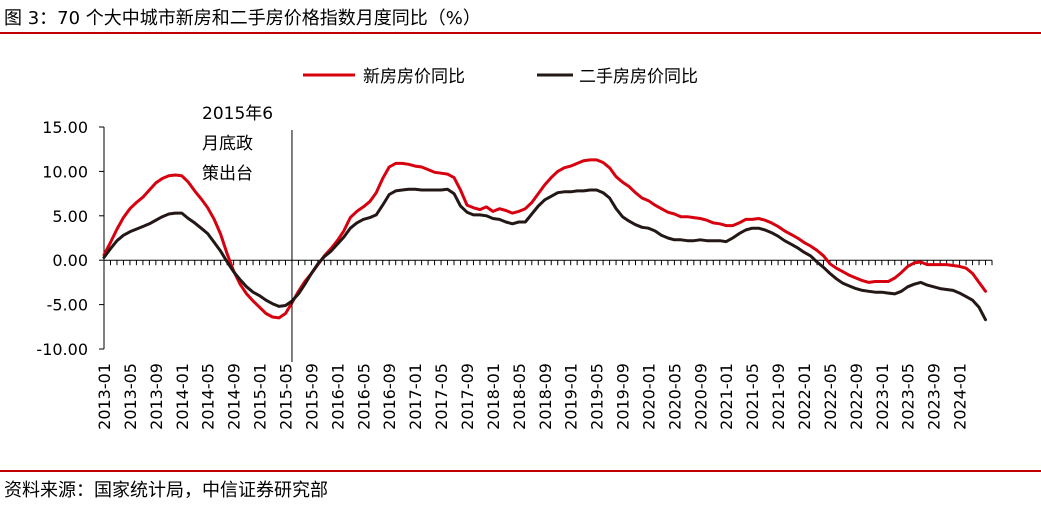 The width and height of the screenshot is (1041, 506). What do you see at coordinates (752, 396) in the screenshot?
I see `x-tick-label: 2021-05` at bounding box center [752, 396].